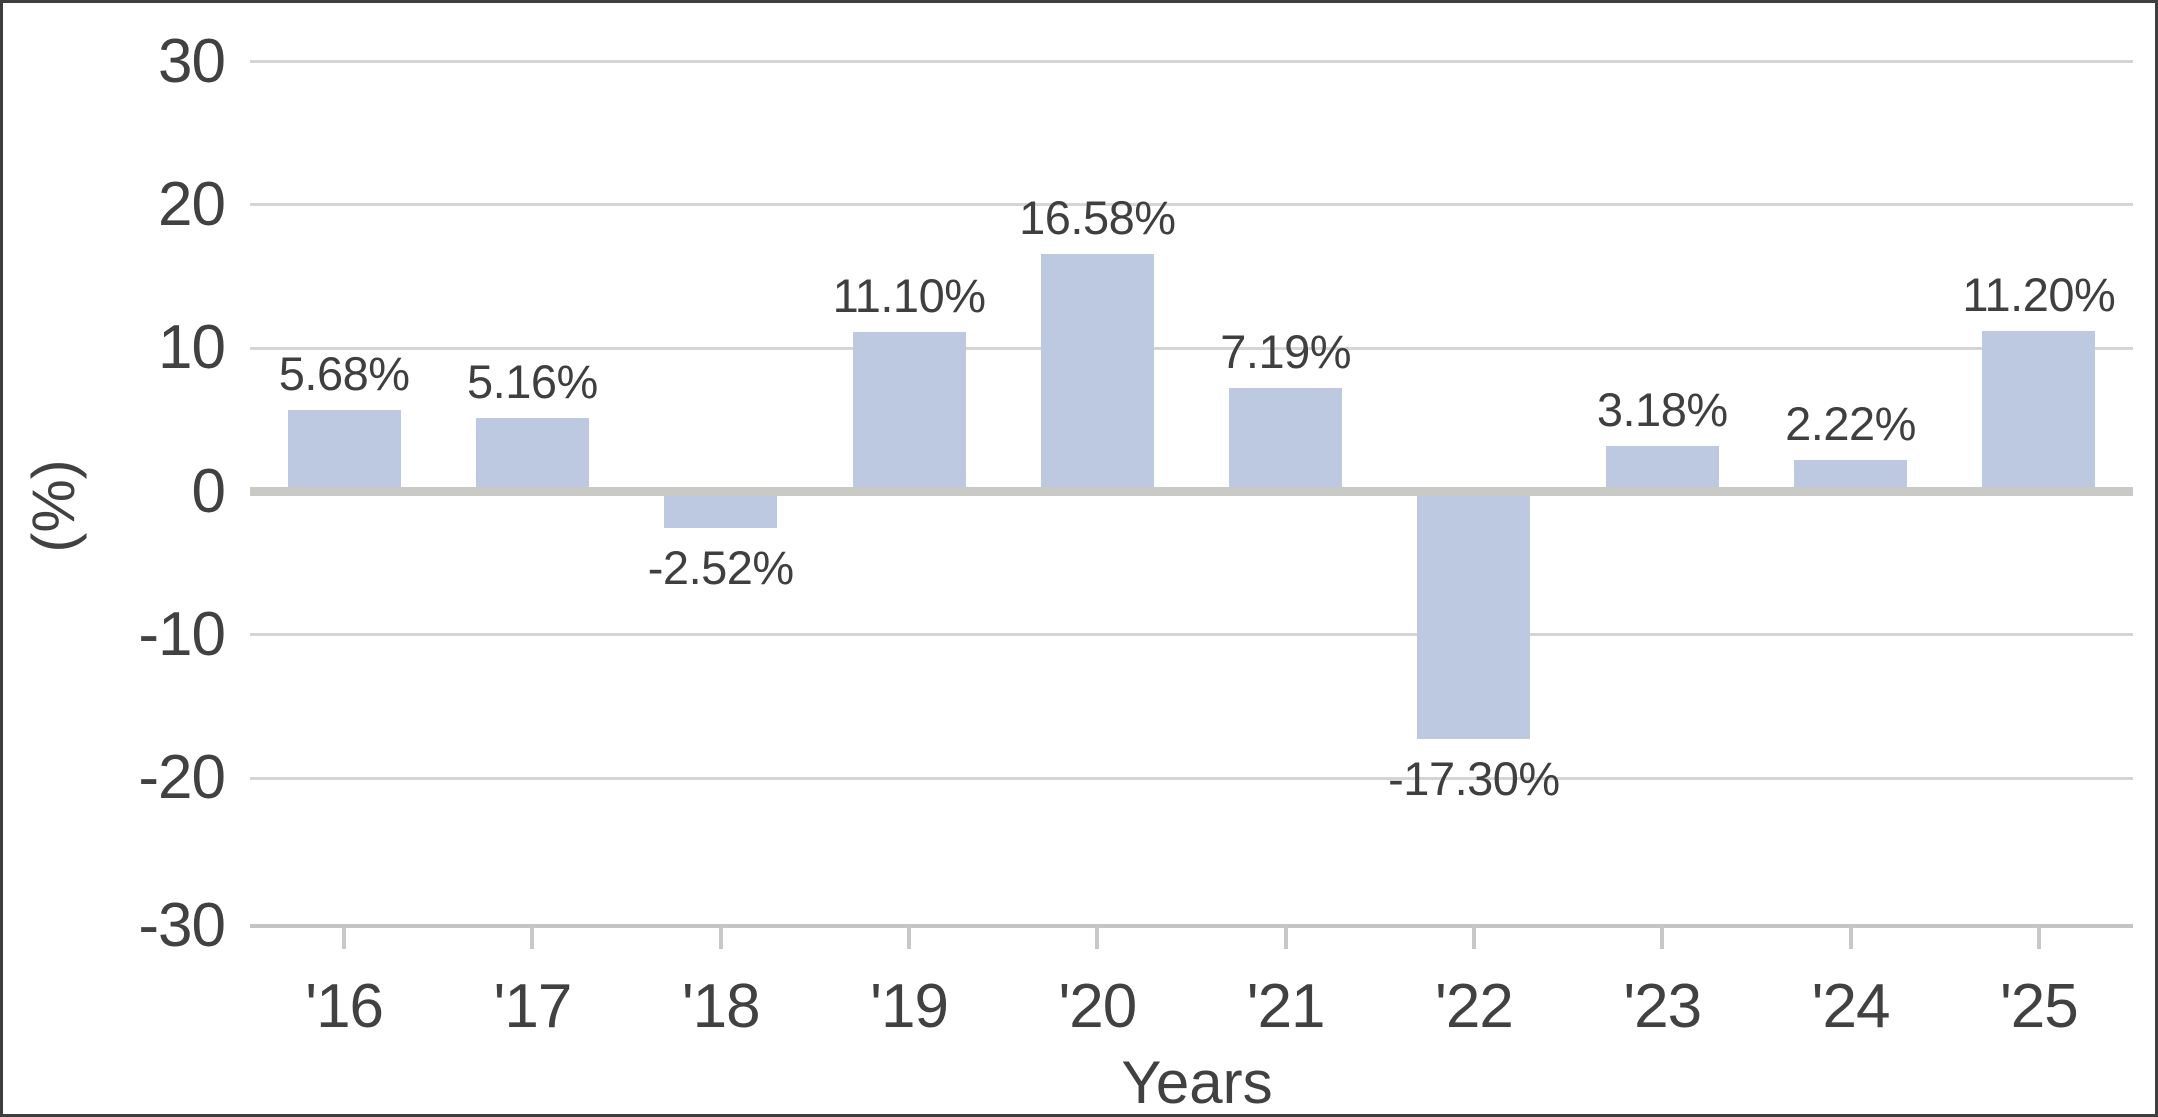 The image size is (2158, 1117). Describe the element at coordinates (1097, 1006) in the screenshot. I see `x-tick-label-20: '20` at that location.